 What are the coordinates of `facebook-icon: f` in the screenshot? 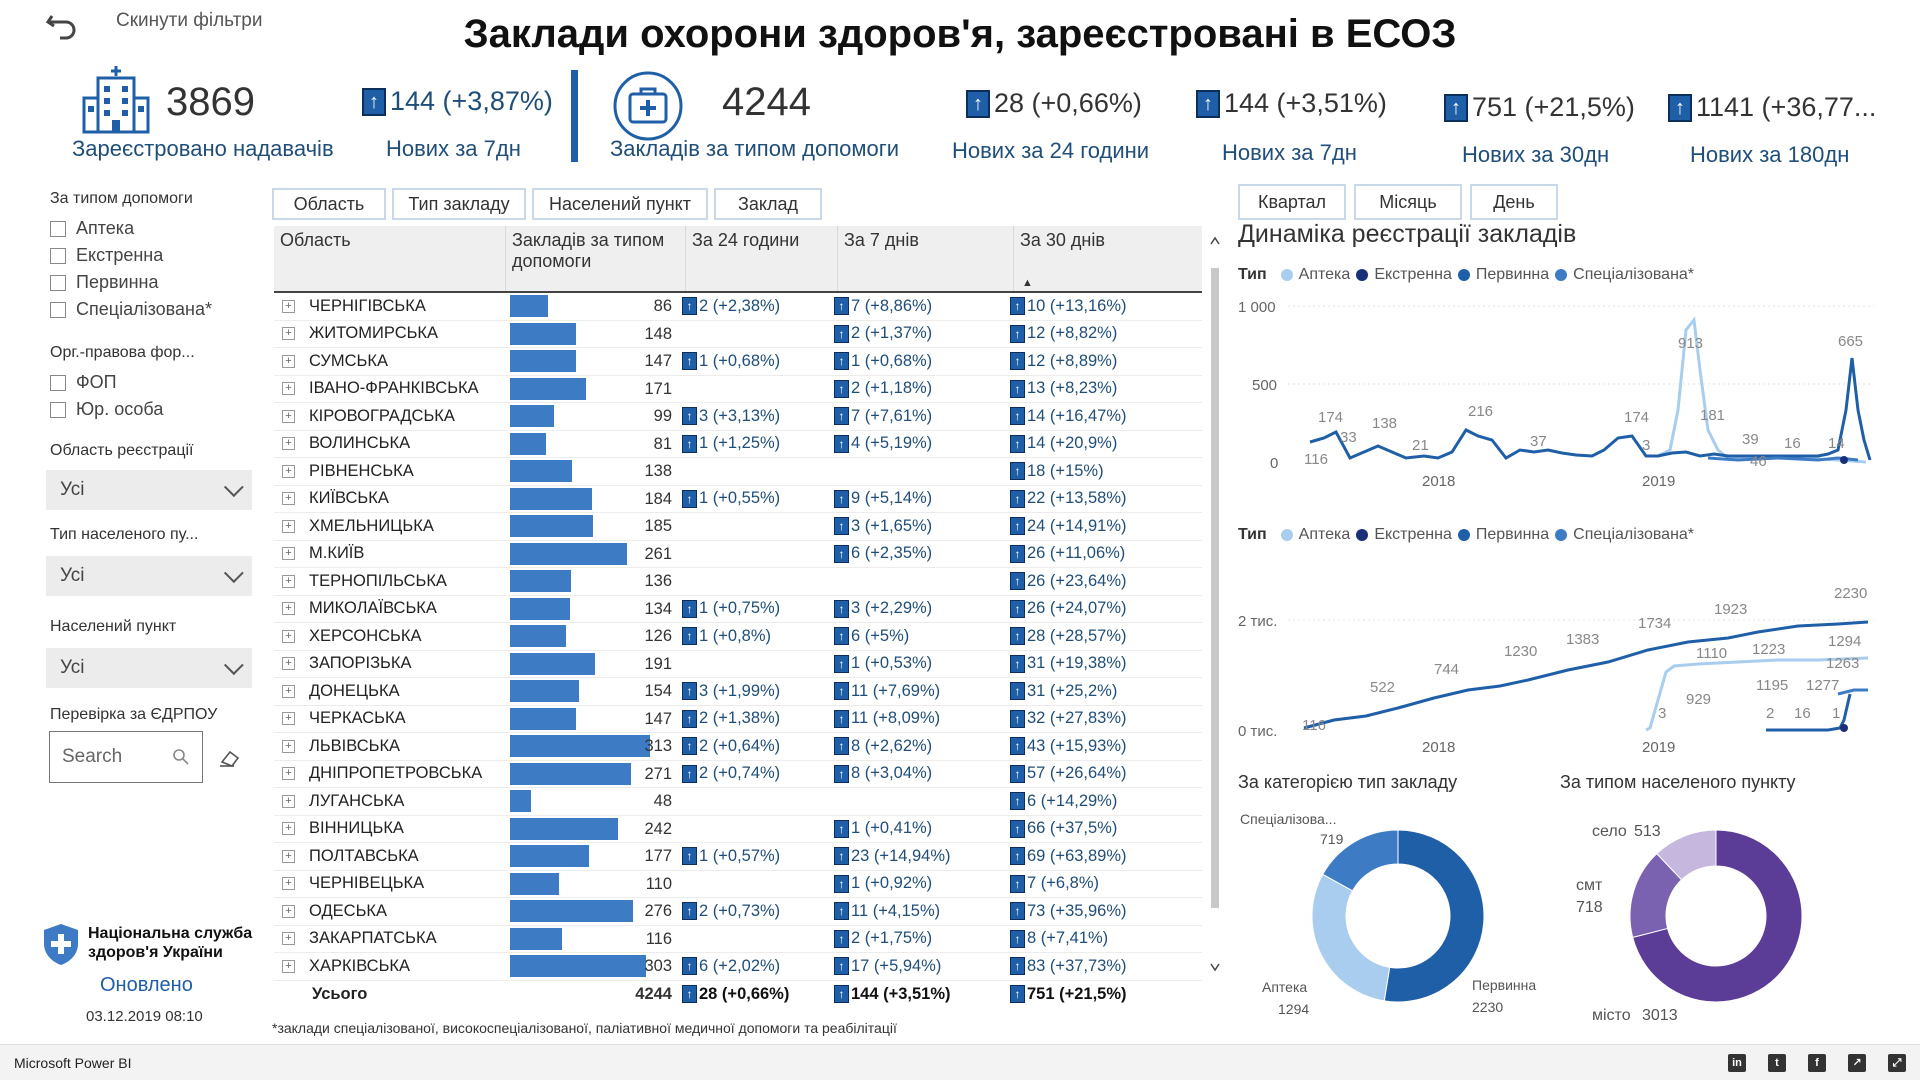 It's located at (1817, 1062).